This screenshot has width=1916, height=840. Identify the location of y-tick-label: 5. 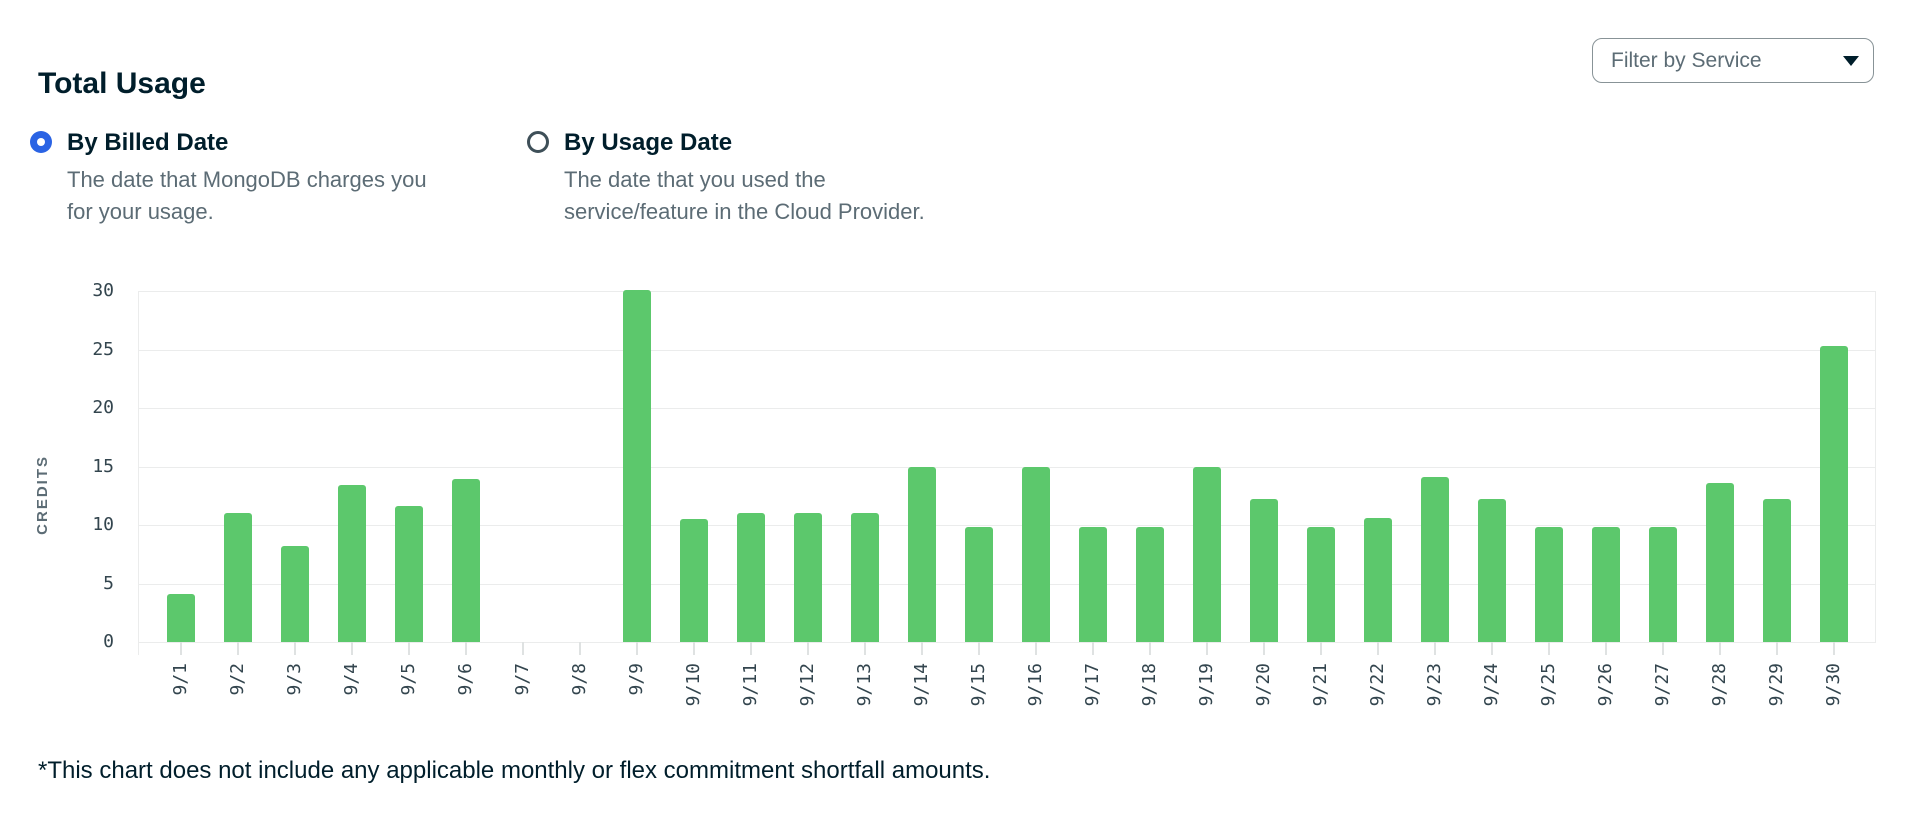
(108, 583).